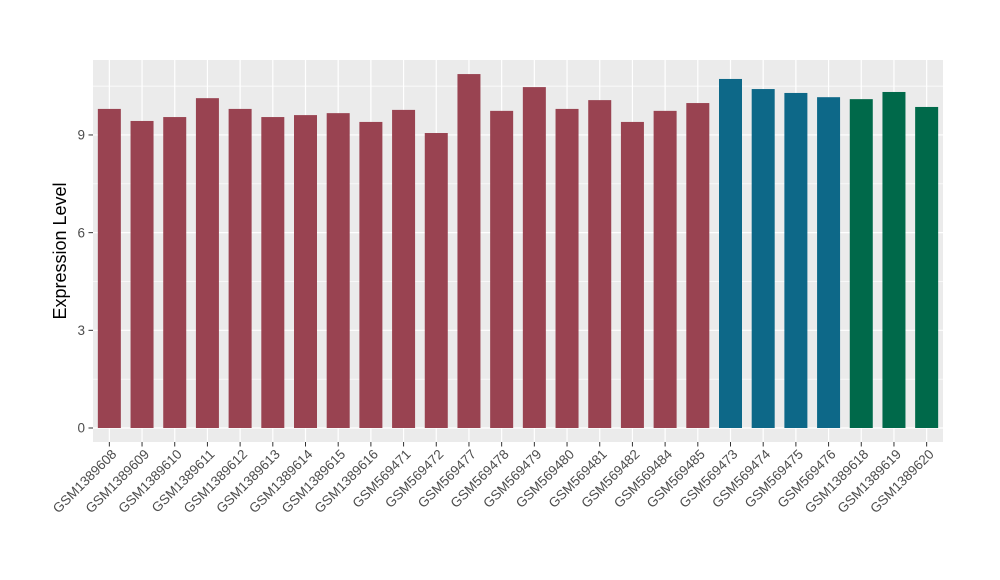 The image size is (1000, 580). What do you see at coordinates (338, 270) in the screenshot?
I see `bar-GSM1389615` at bounding box center [338, 270].